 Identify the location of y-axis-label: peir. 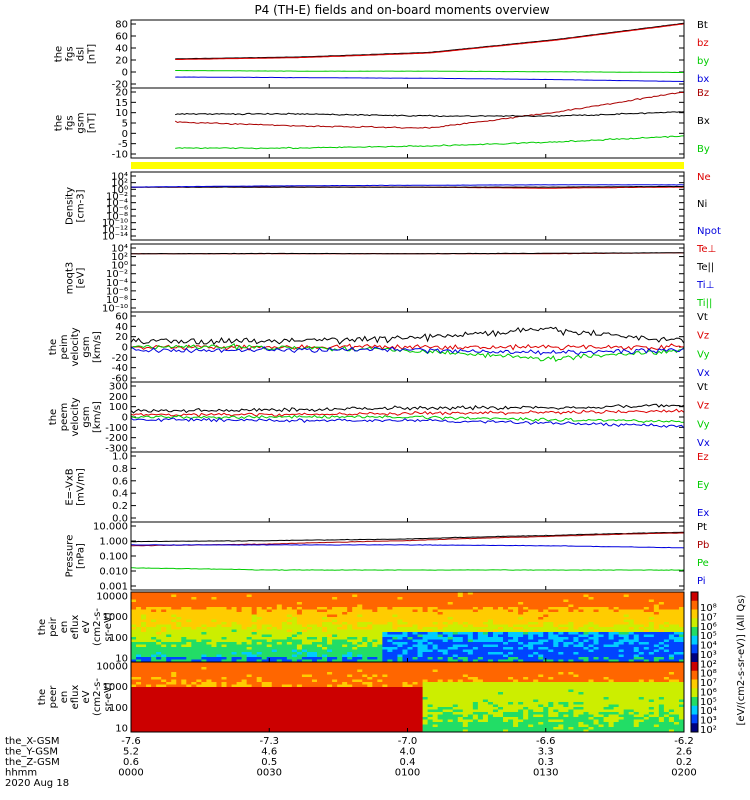
(53, 626).